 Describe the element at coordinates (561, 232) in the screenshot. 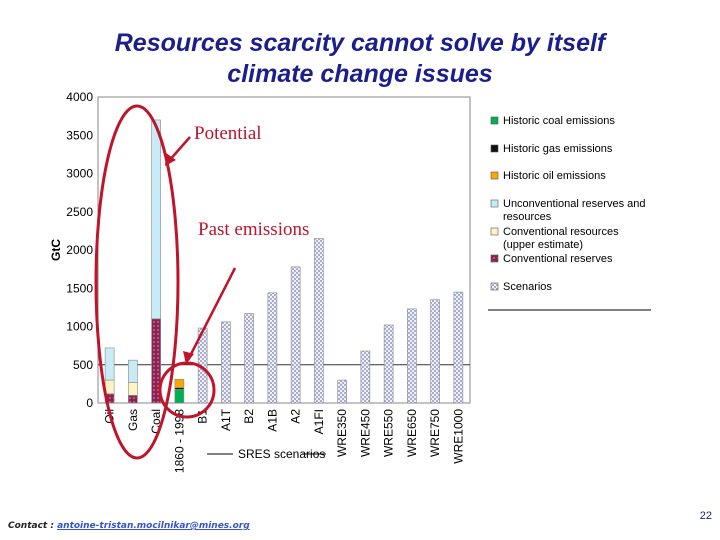

I see `legend-label: Conventional resources` at that location.